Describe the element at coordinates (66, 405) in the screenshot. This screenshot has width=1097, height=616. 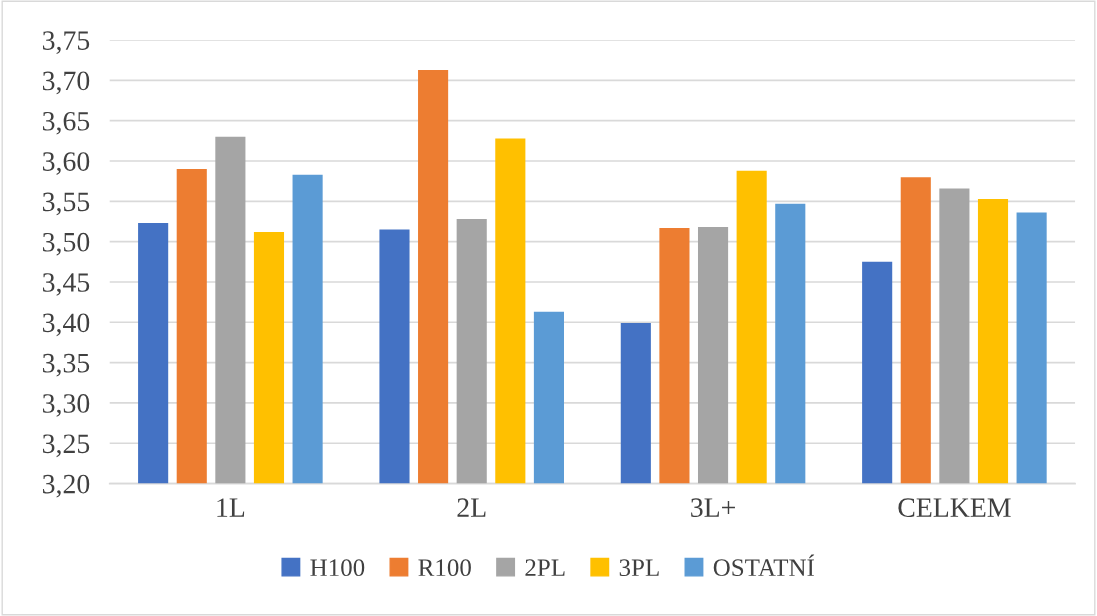
I see `y-tick-label: 3,30` at that location.